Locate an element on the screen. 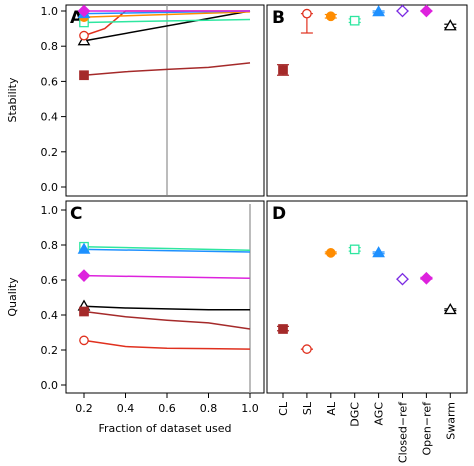  x-tick-label: 1.0 is located at coordinates (250, 408).